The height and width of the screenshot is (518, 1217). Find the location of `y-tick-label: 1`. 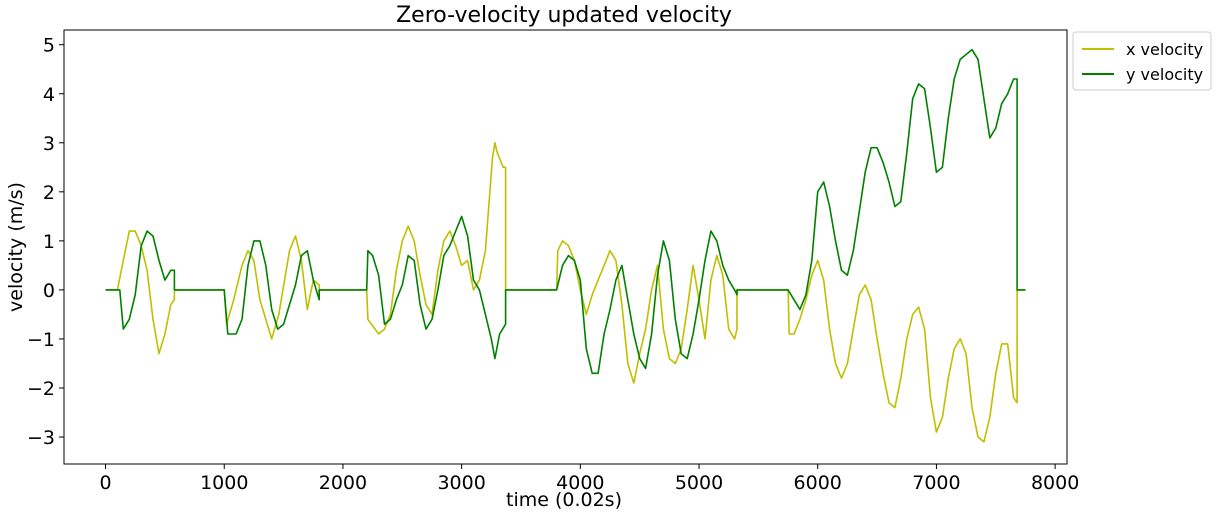

y-tick-label: 1 is located at coordinates (49, 242).